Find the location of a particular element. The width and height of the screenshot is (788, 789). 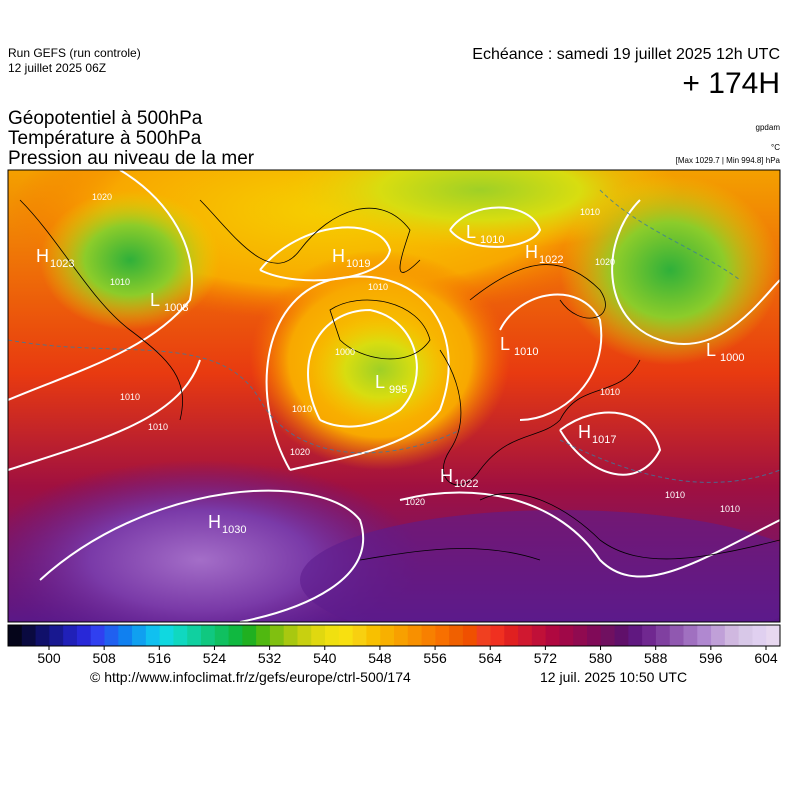

colorbar-tick-label: 548 is located at coordinates (380, 658).